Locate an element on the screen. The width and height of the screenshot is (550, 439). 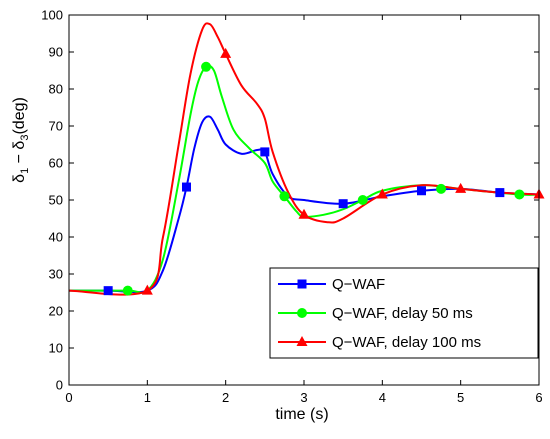
y-axis-subscript-2: 3 is located at coordinates (25, 138).